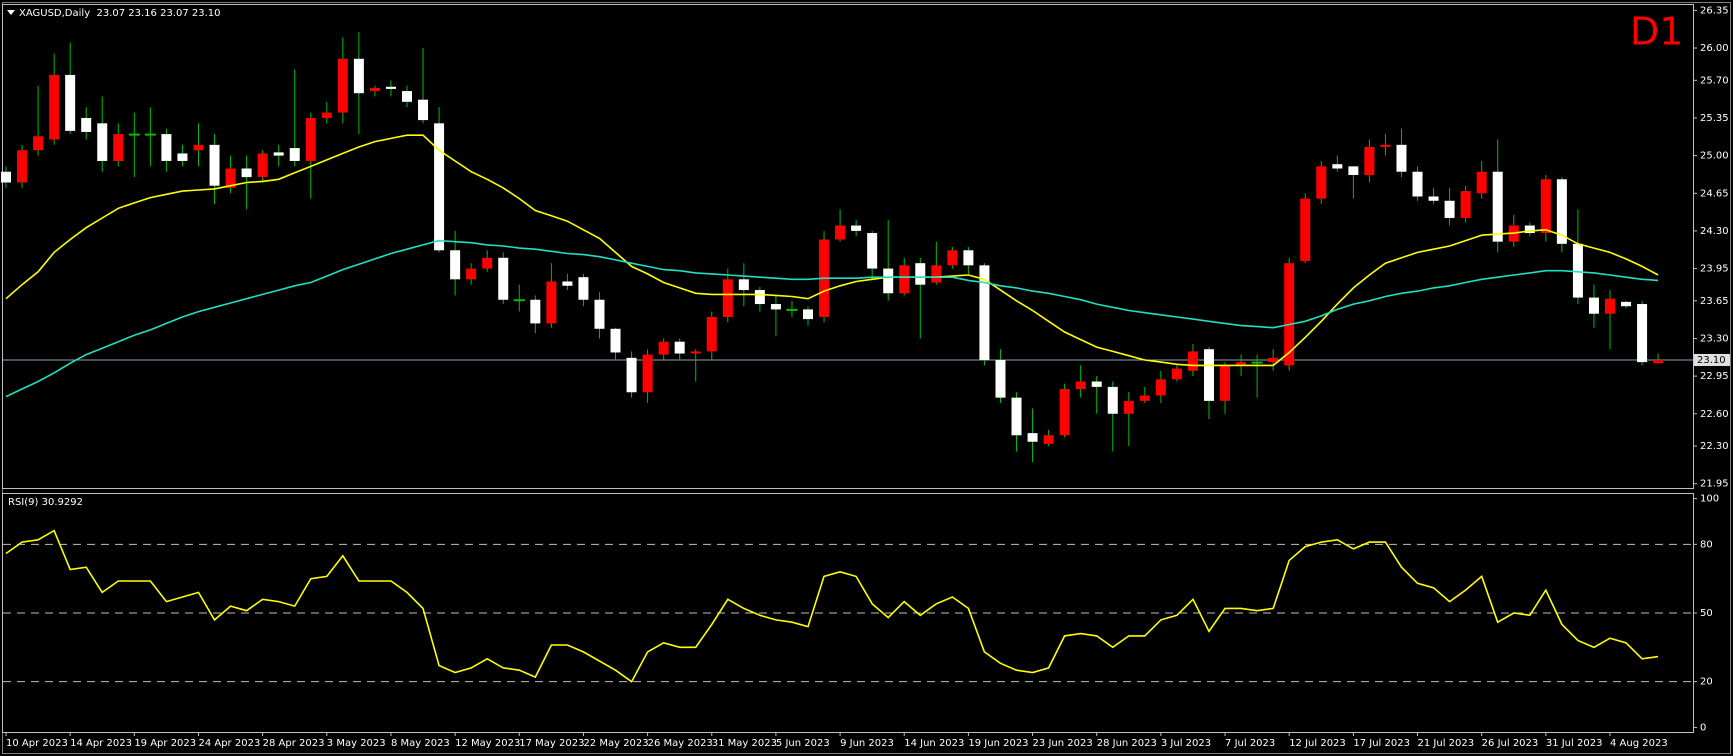  What do you see at coordinates (1714, 156) in the screenshot?
I see `y-tick-label: 25.00` at bounding box center [1714, 156].